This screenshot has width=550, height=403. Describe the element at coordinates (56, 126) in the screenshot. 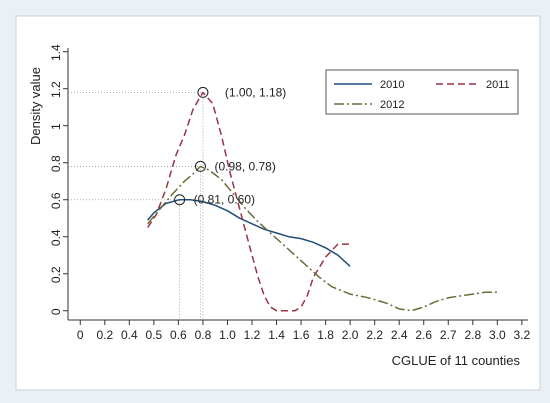

I see `y-tick-label: 1` at that location.